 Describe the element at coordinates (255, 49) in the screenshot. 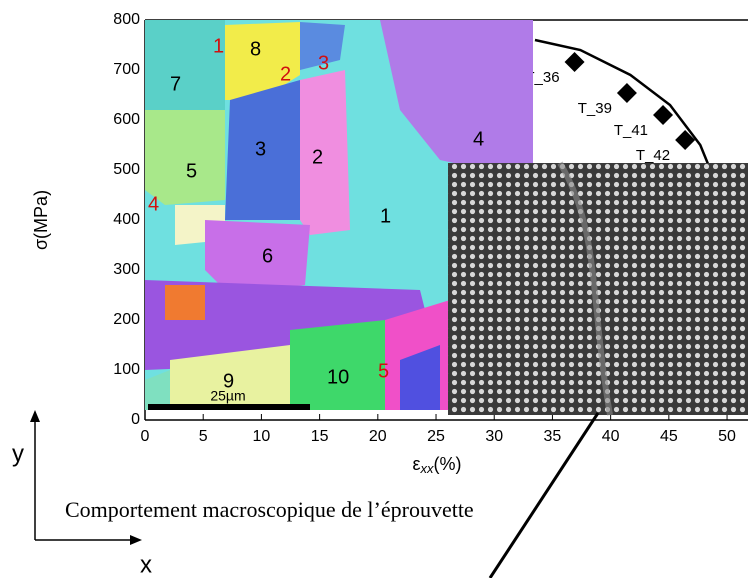

I see `grain-label: 8` at that location.